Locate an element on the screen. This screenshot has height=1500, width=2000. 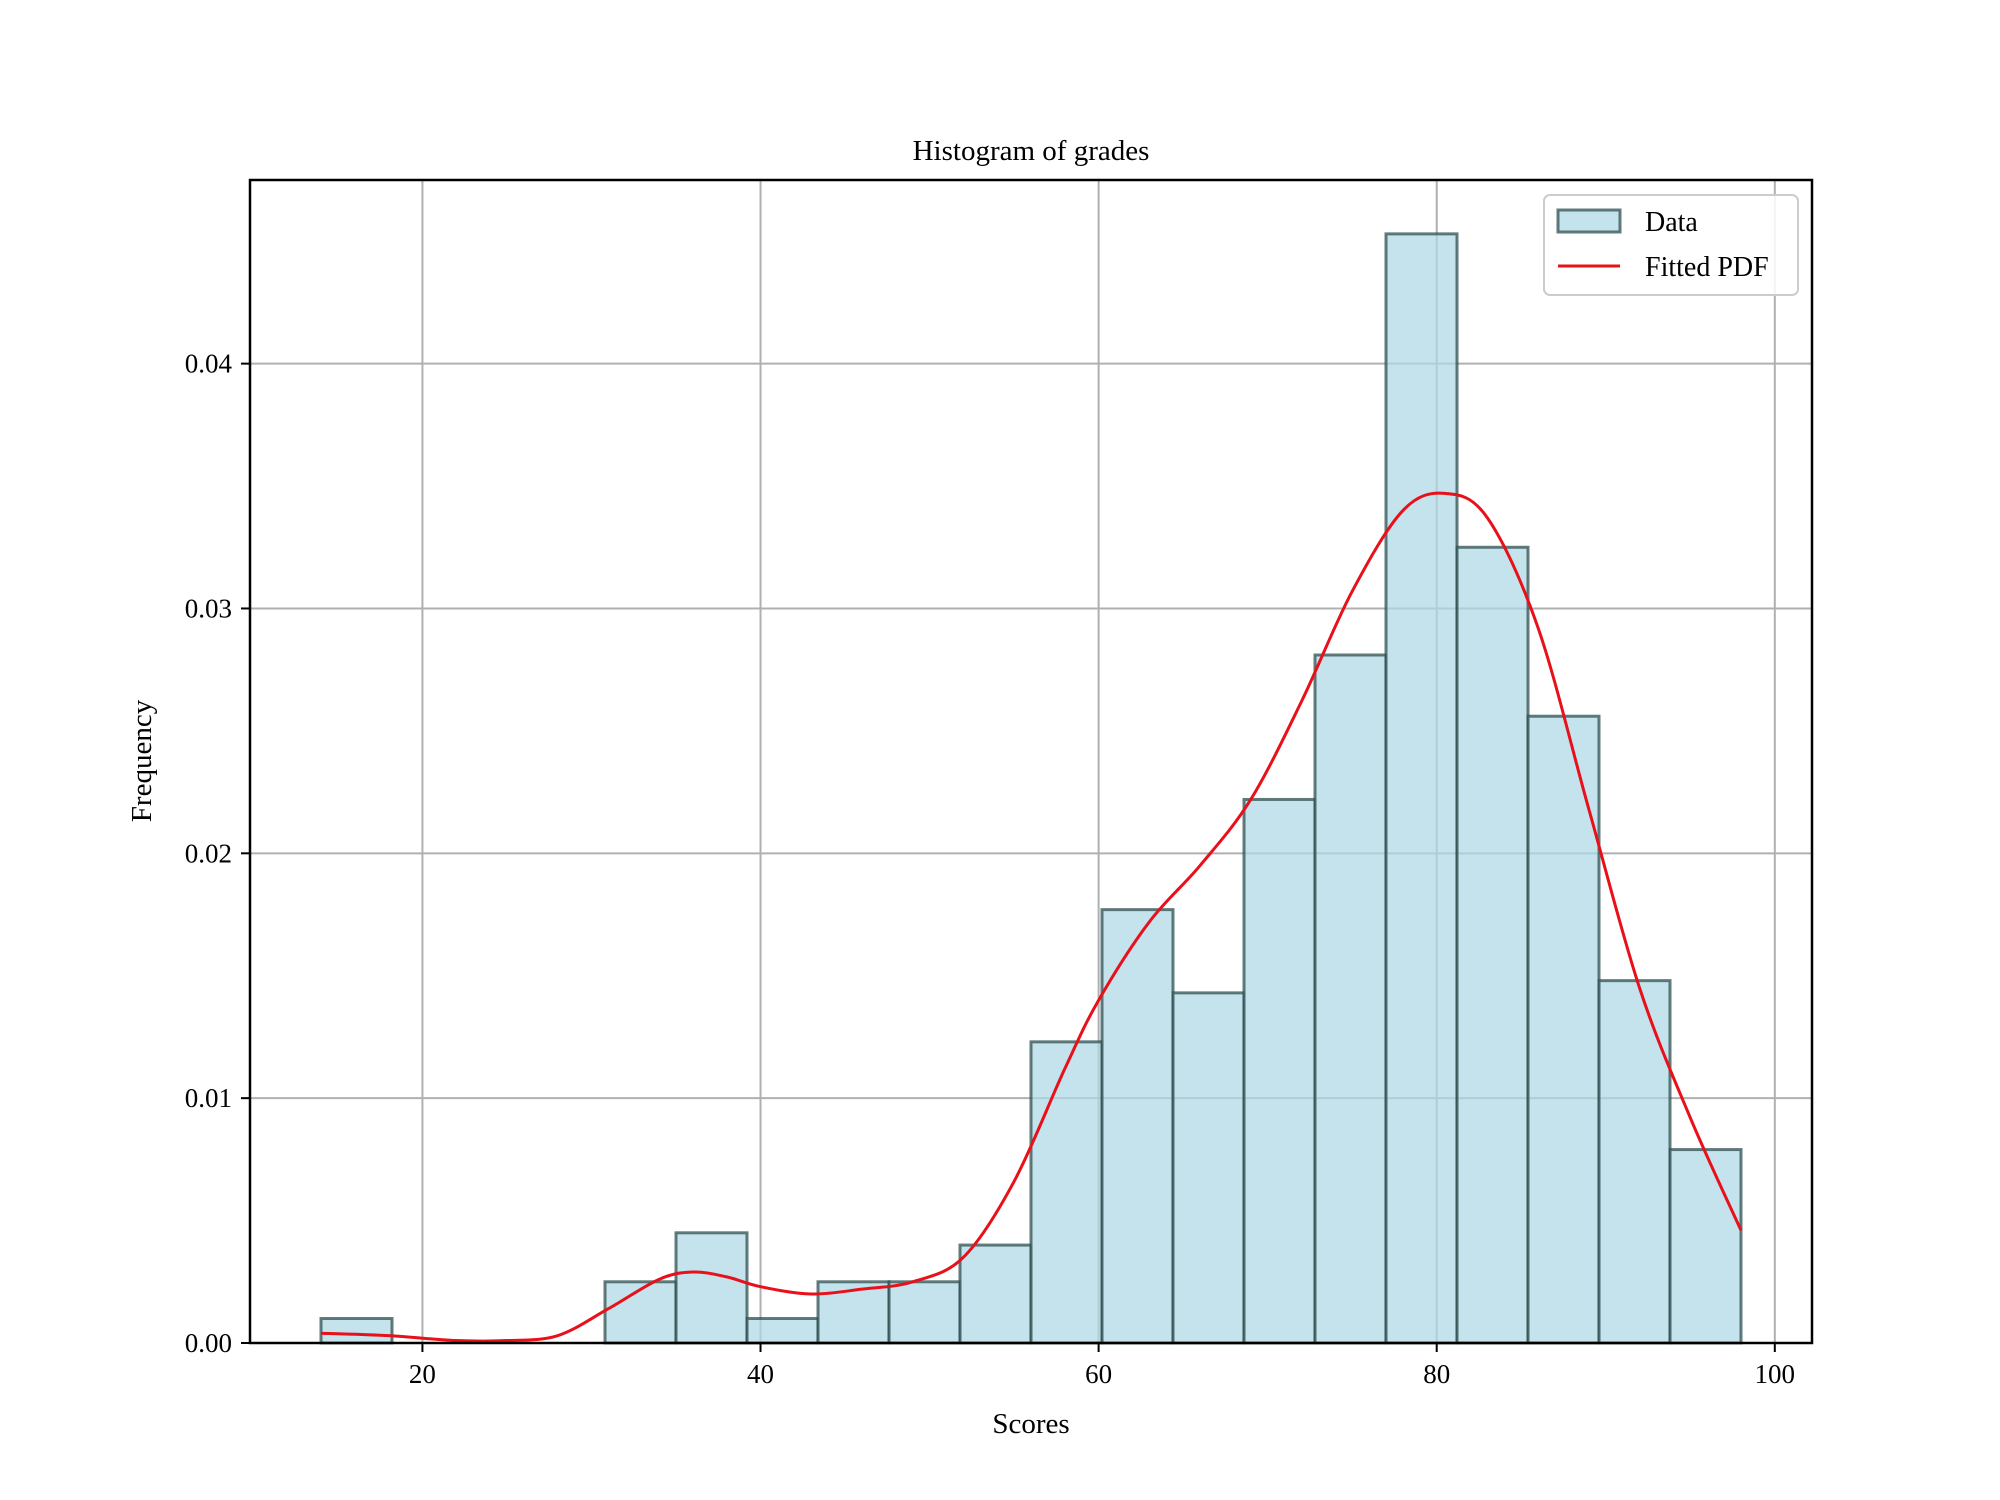
y-tick-label: 0.03 is located at coordinates (208, 608).